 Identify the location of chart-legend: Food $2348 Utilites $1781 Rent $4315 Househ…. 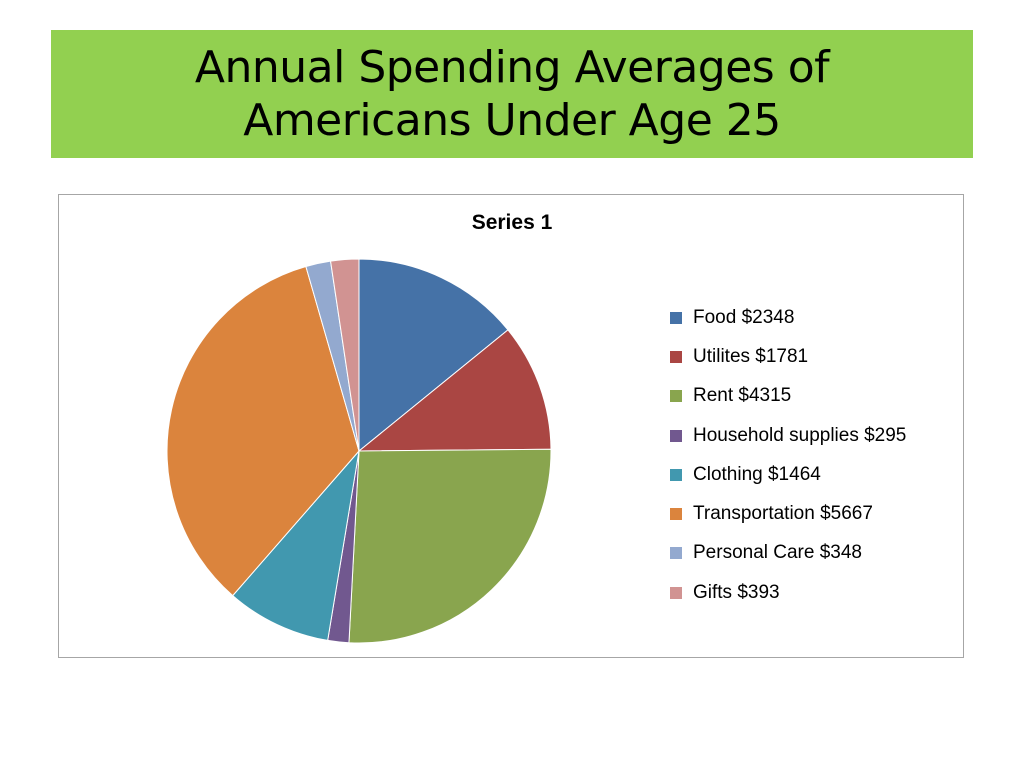
(788, 455).